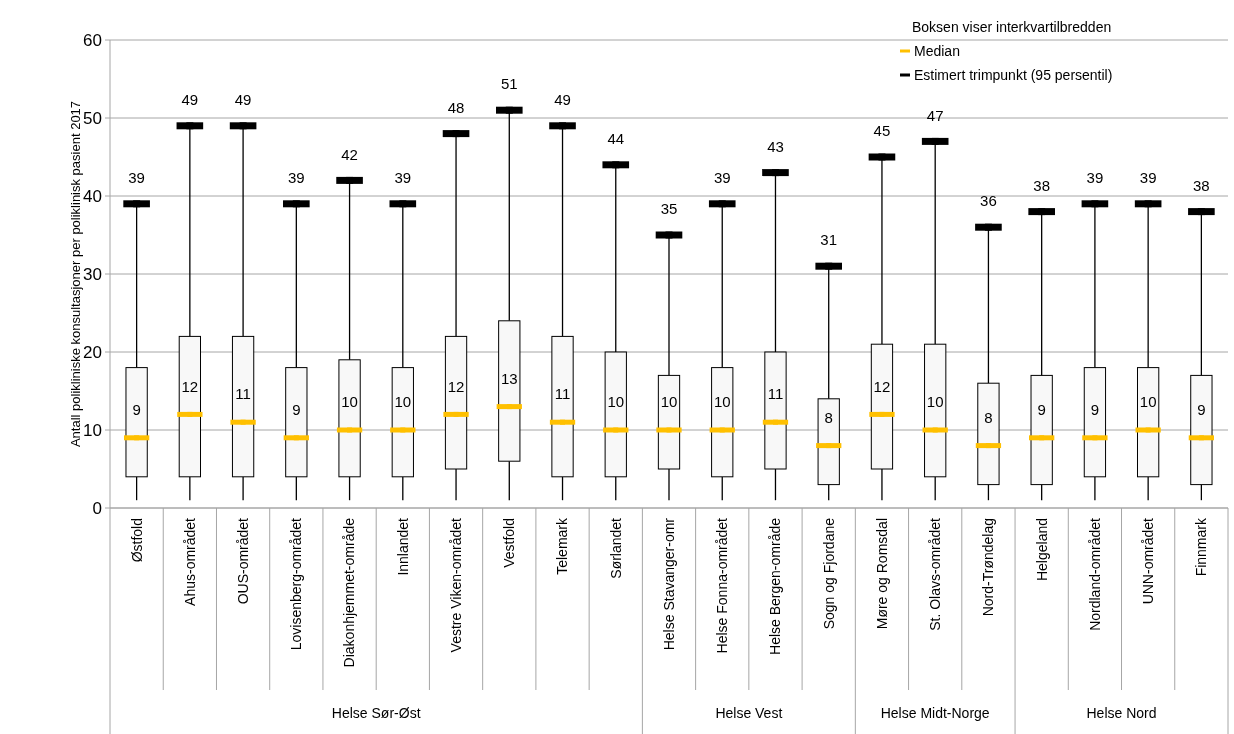  What do you see at coordinates (775, 586) in the screenshot?
I see `x-tick-label: Helse Bergen-område` at bounding box center [775, 586].